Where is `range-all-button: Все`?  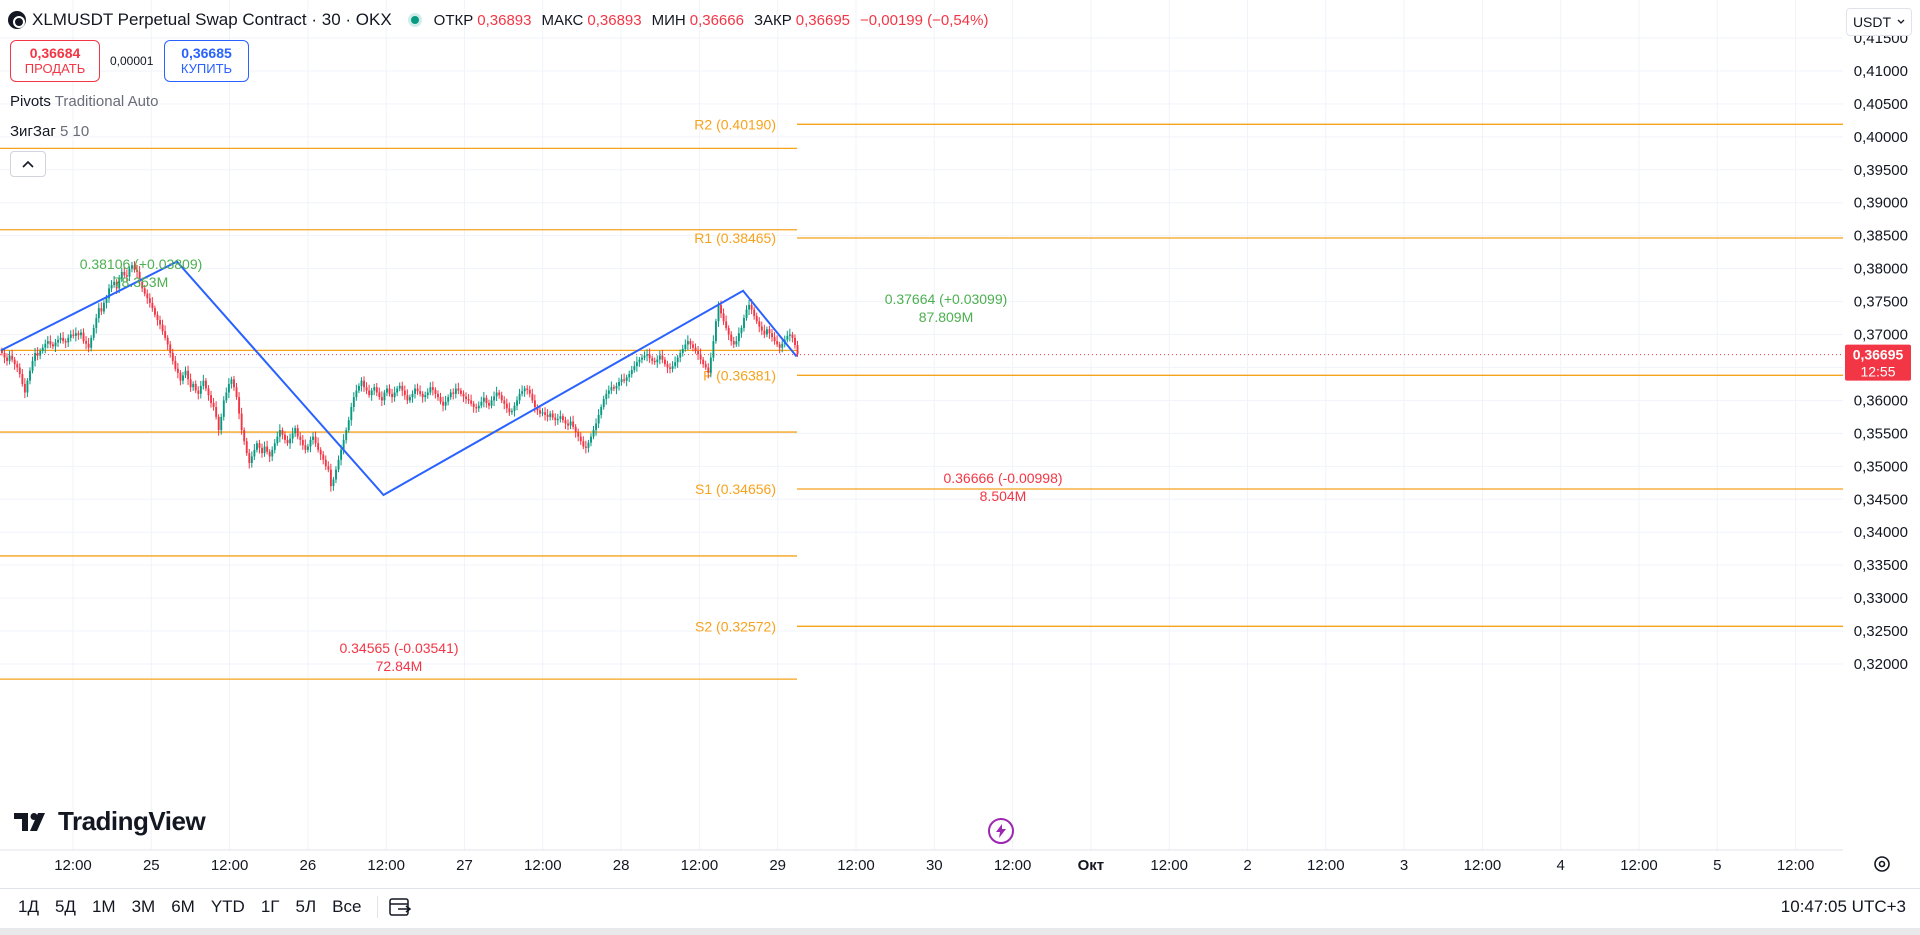
range-all-button: Все is located at coordinates (347, 906).